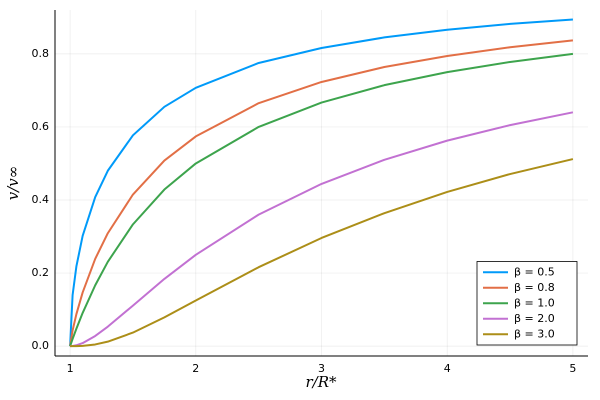  Describe the element at coordinates (534, 333) in the screenshot. I see `legend-label: β = 3.0` at that location.